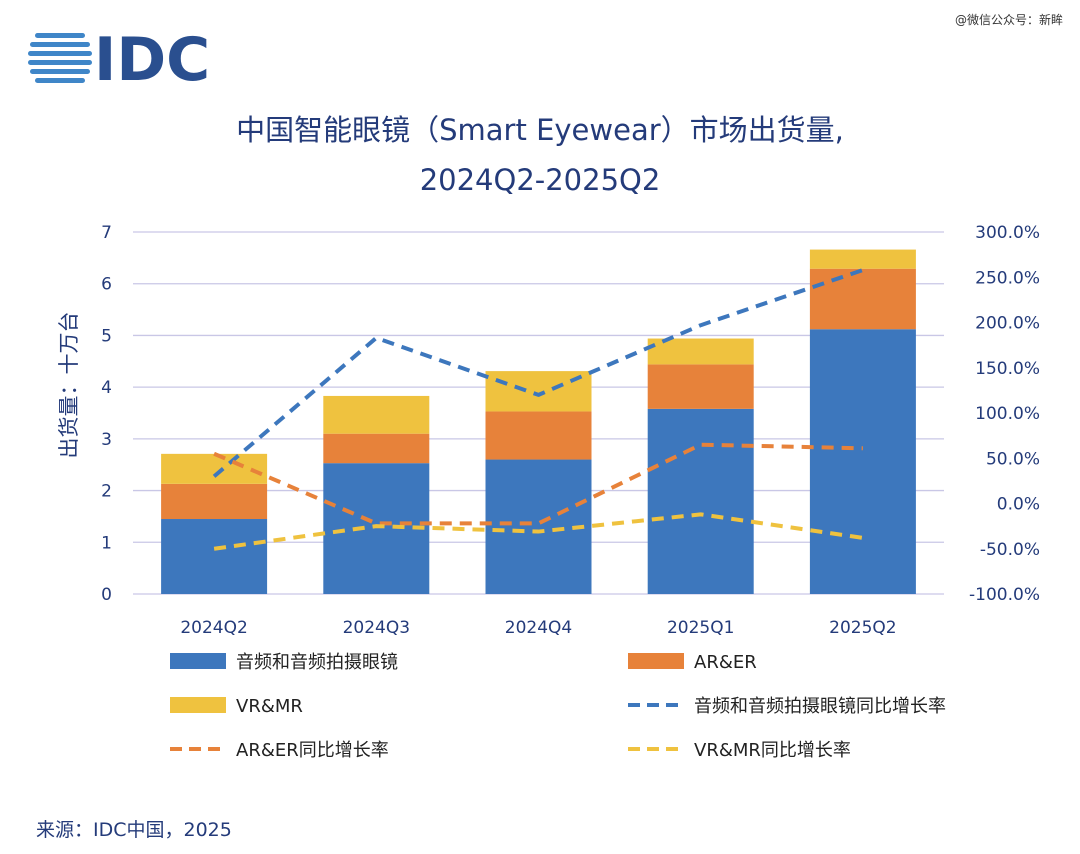  I want to click on legend-item-ar-growth: AR&ER同比增长率, so click(279, 750).